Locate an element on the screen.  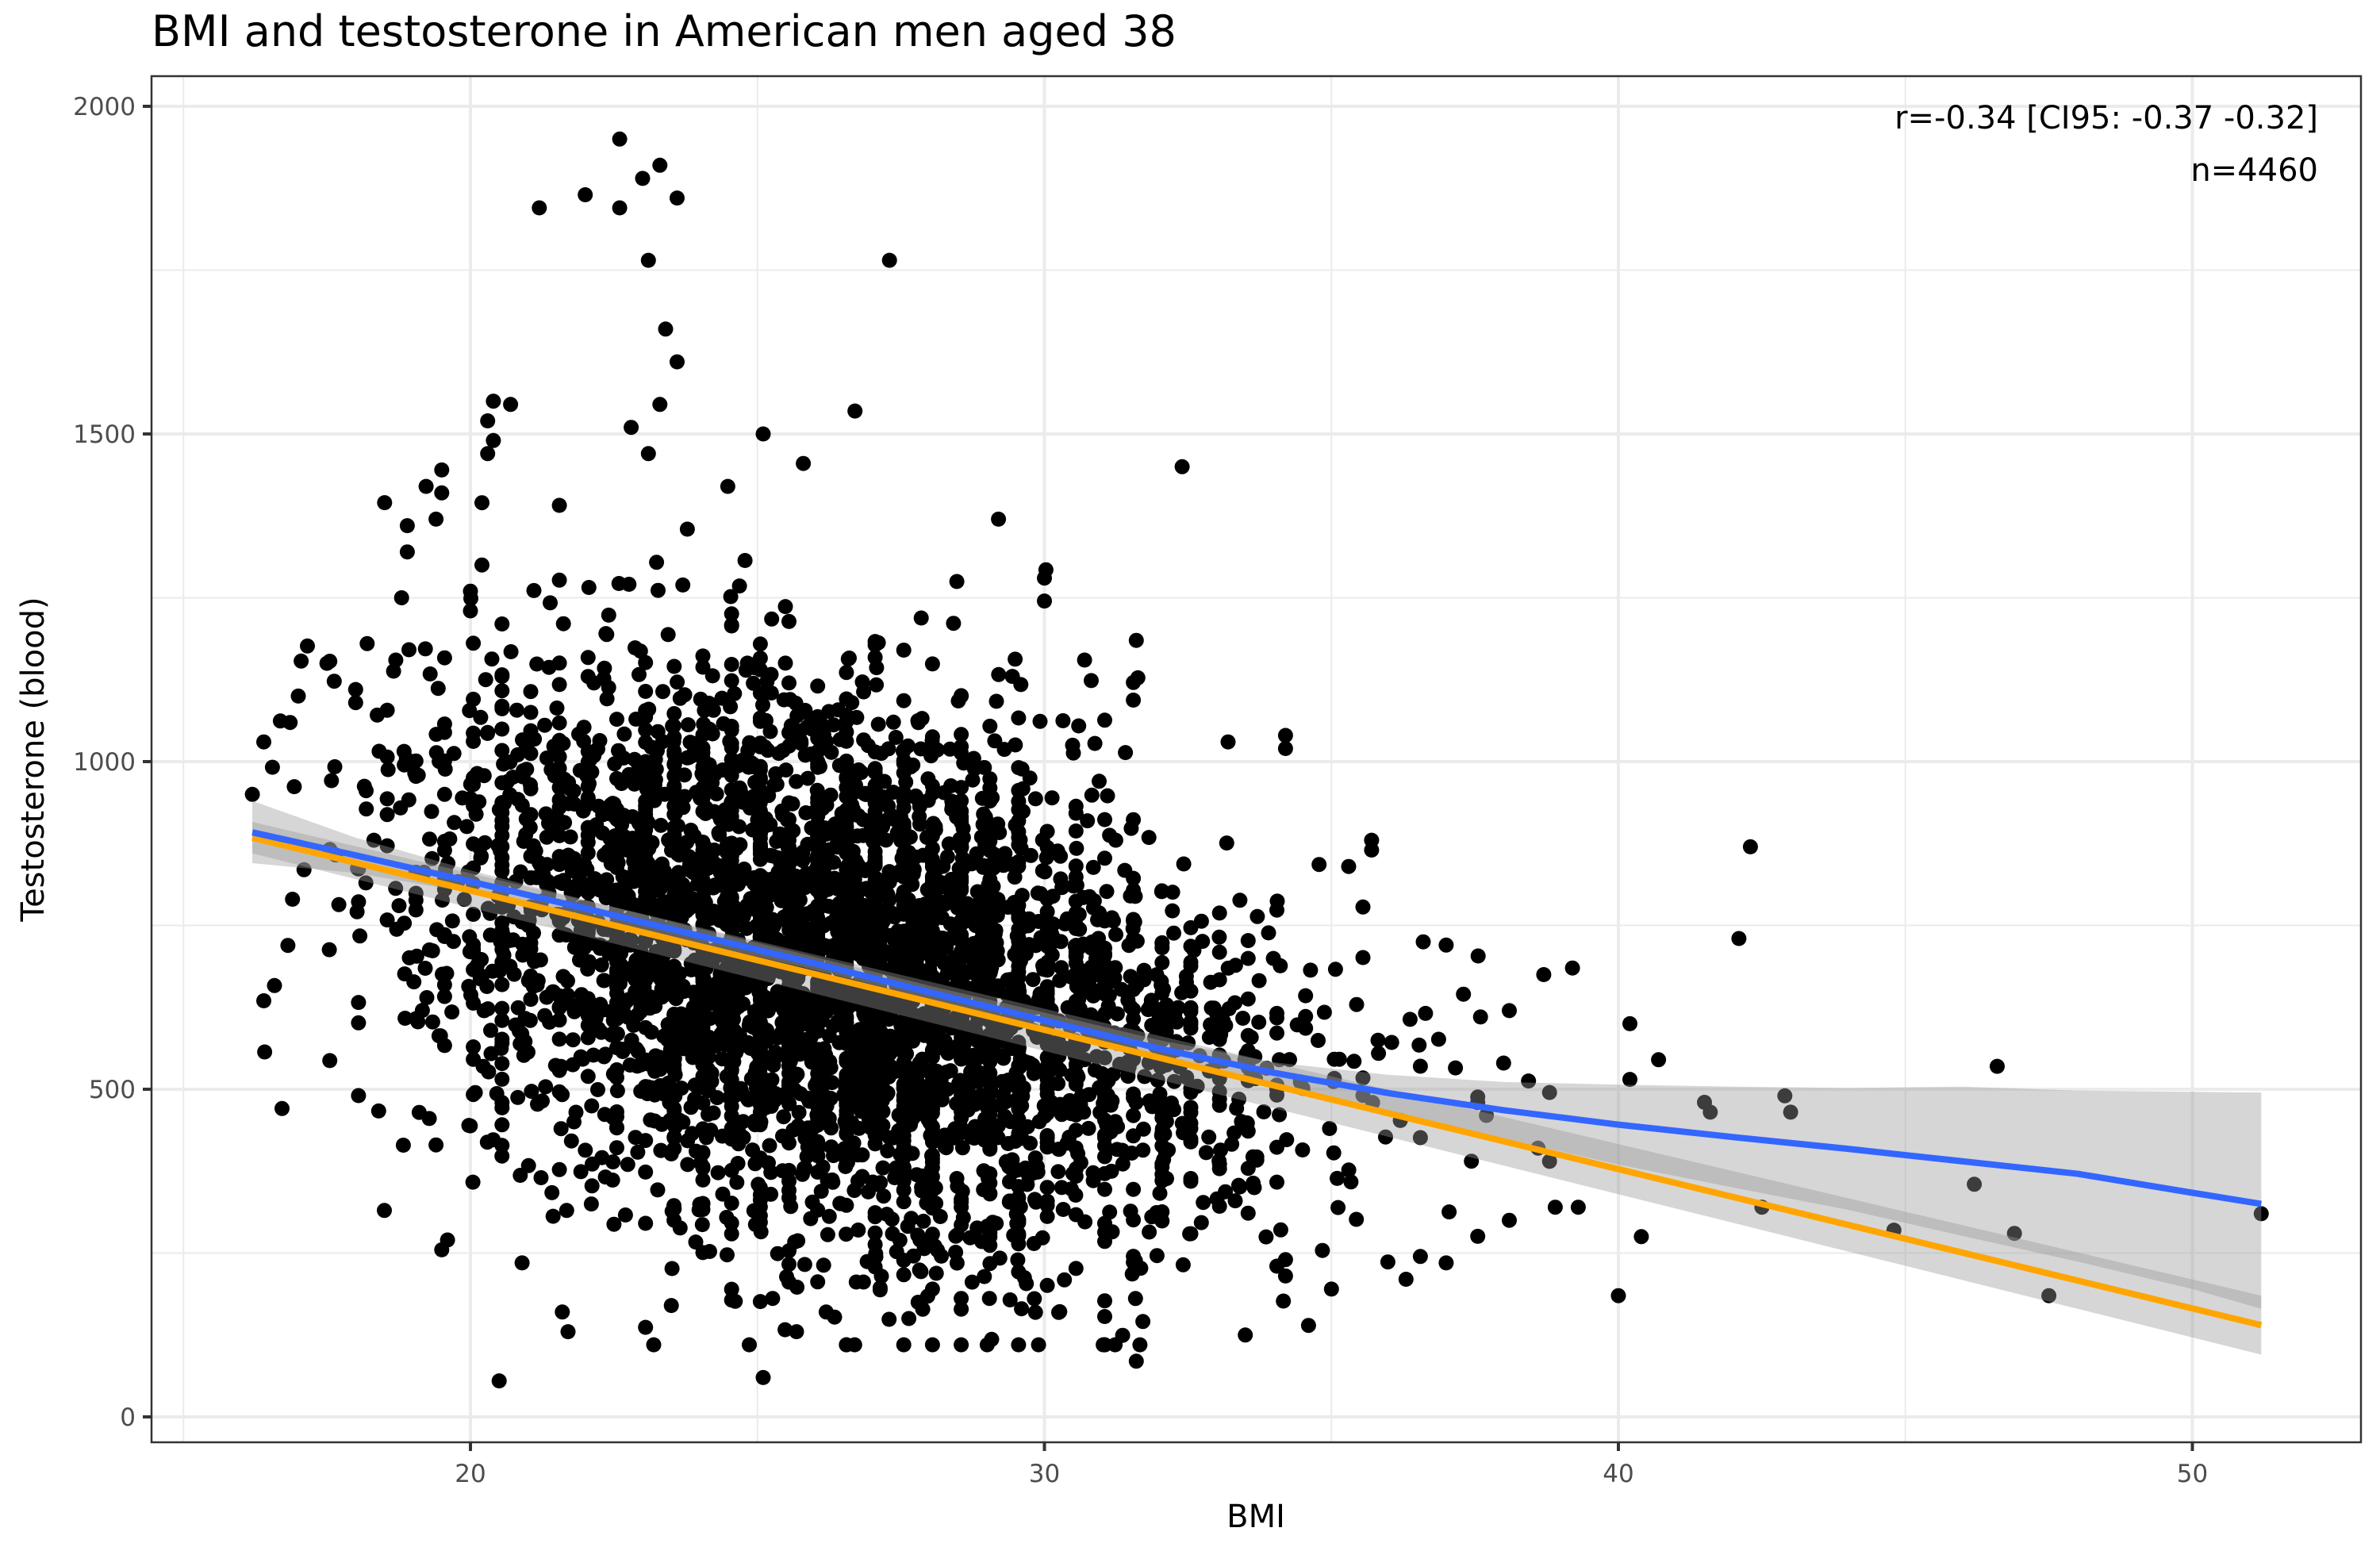
y-tick-label: 0 is located at coordinates (128, 1417).